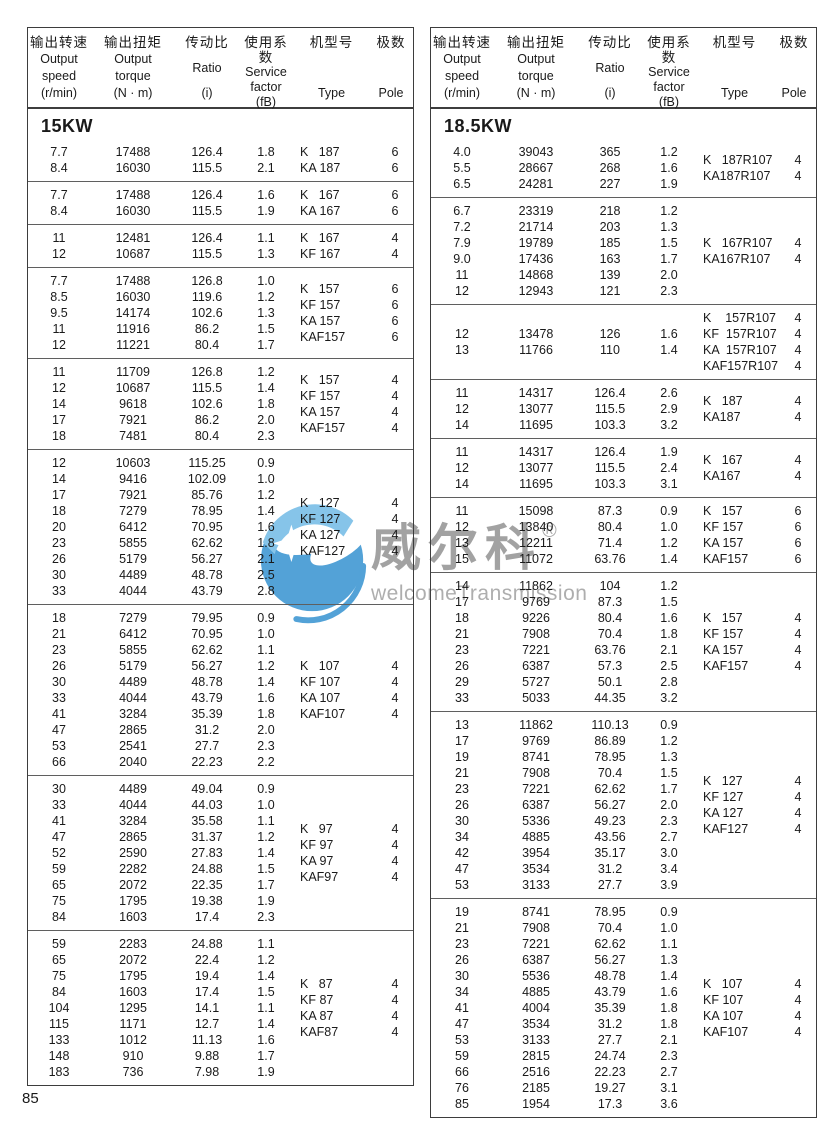 Image resolution: width=840 pixels, height=1126 pixels. I want to click on cell-value: 17436, so click(536, 259).